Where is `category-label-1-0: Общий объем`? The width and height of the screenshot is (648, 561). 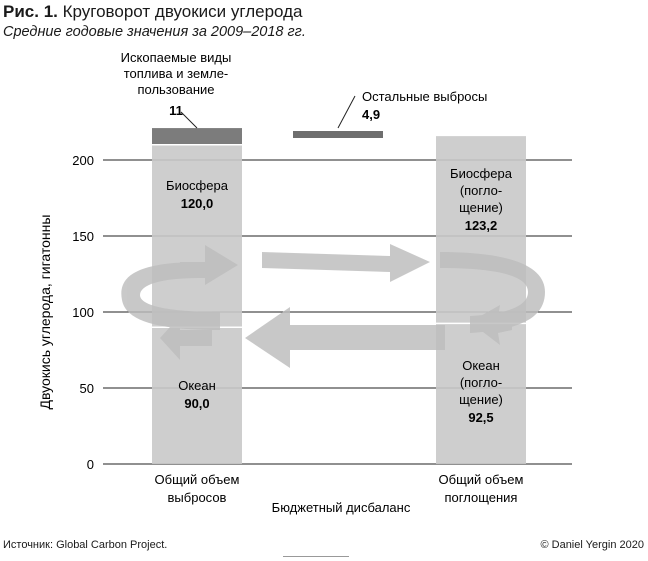
category-label-1-0: Общий объем is located at coordinates (481, 479).